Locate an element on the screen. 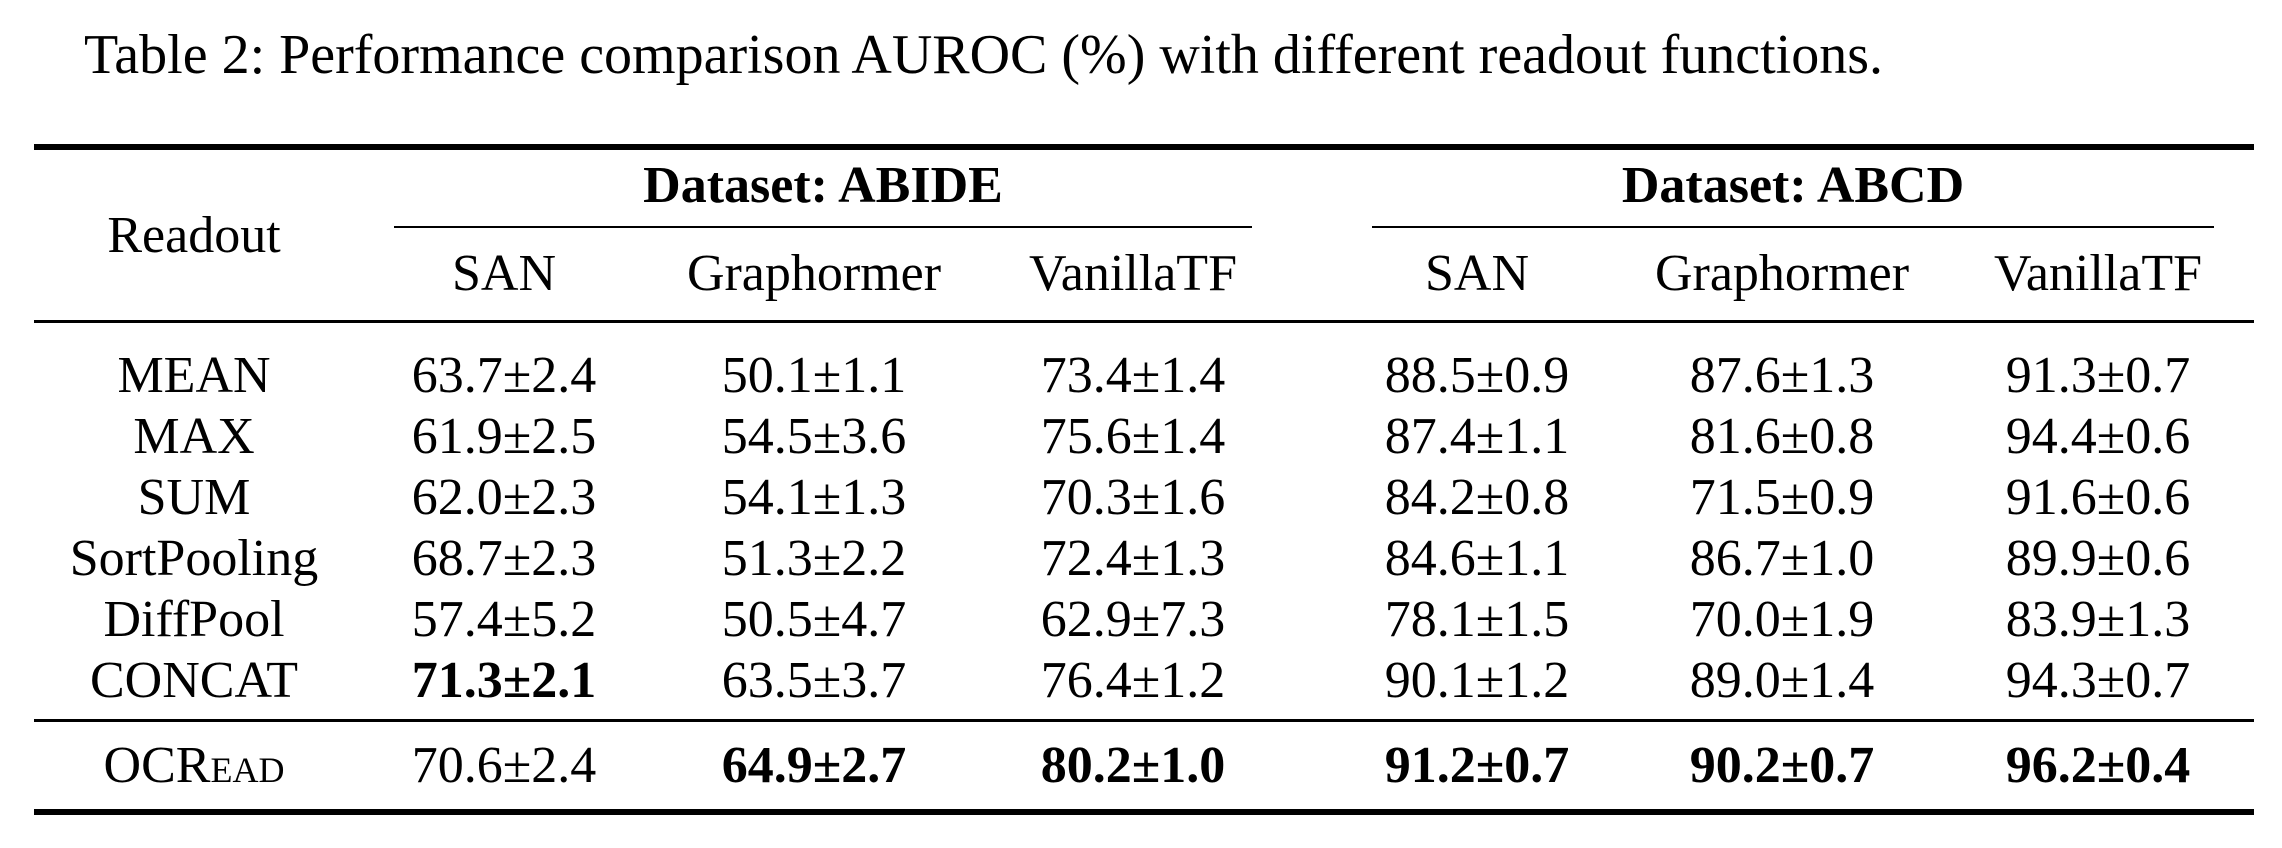  data-cell: 62.9±7.3 is located at coordinates (1133, 619).